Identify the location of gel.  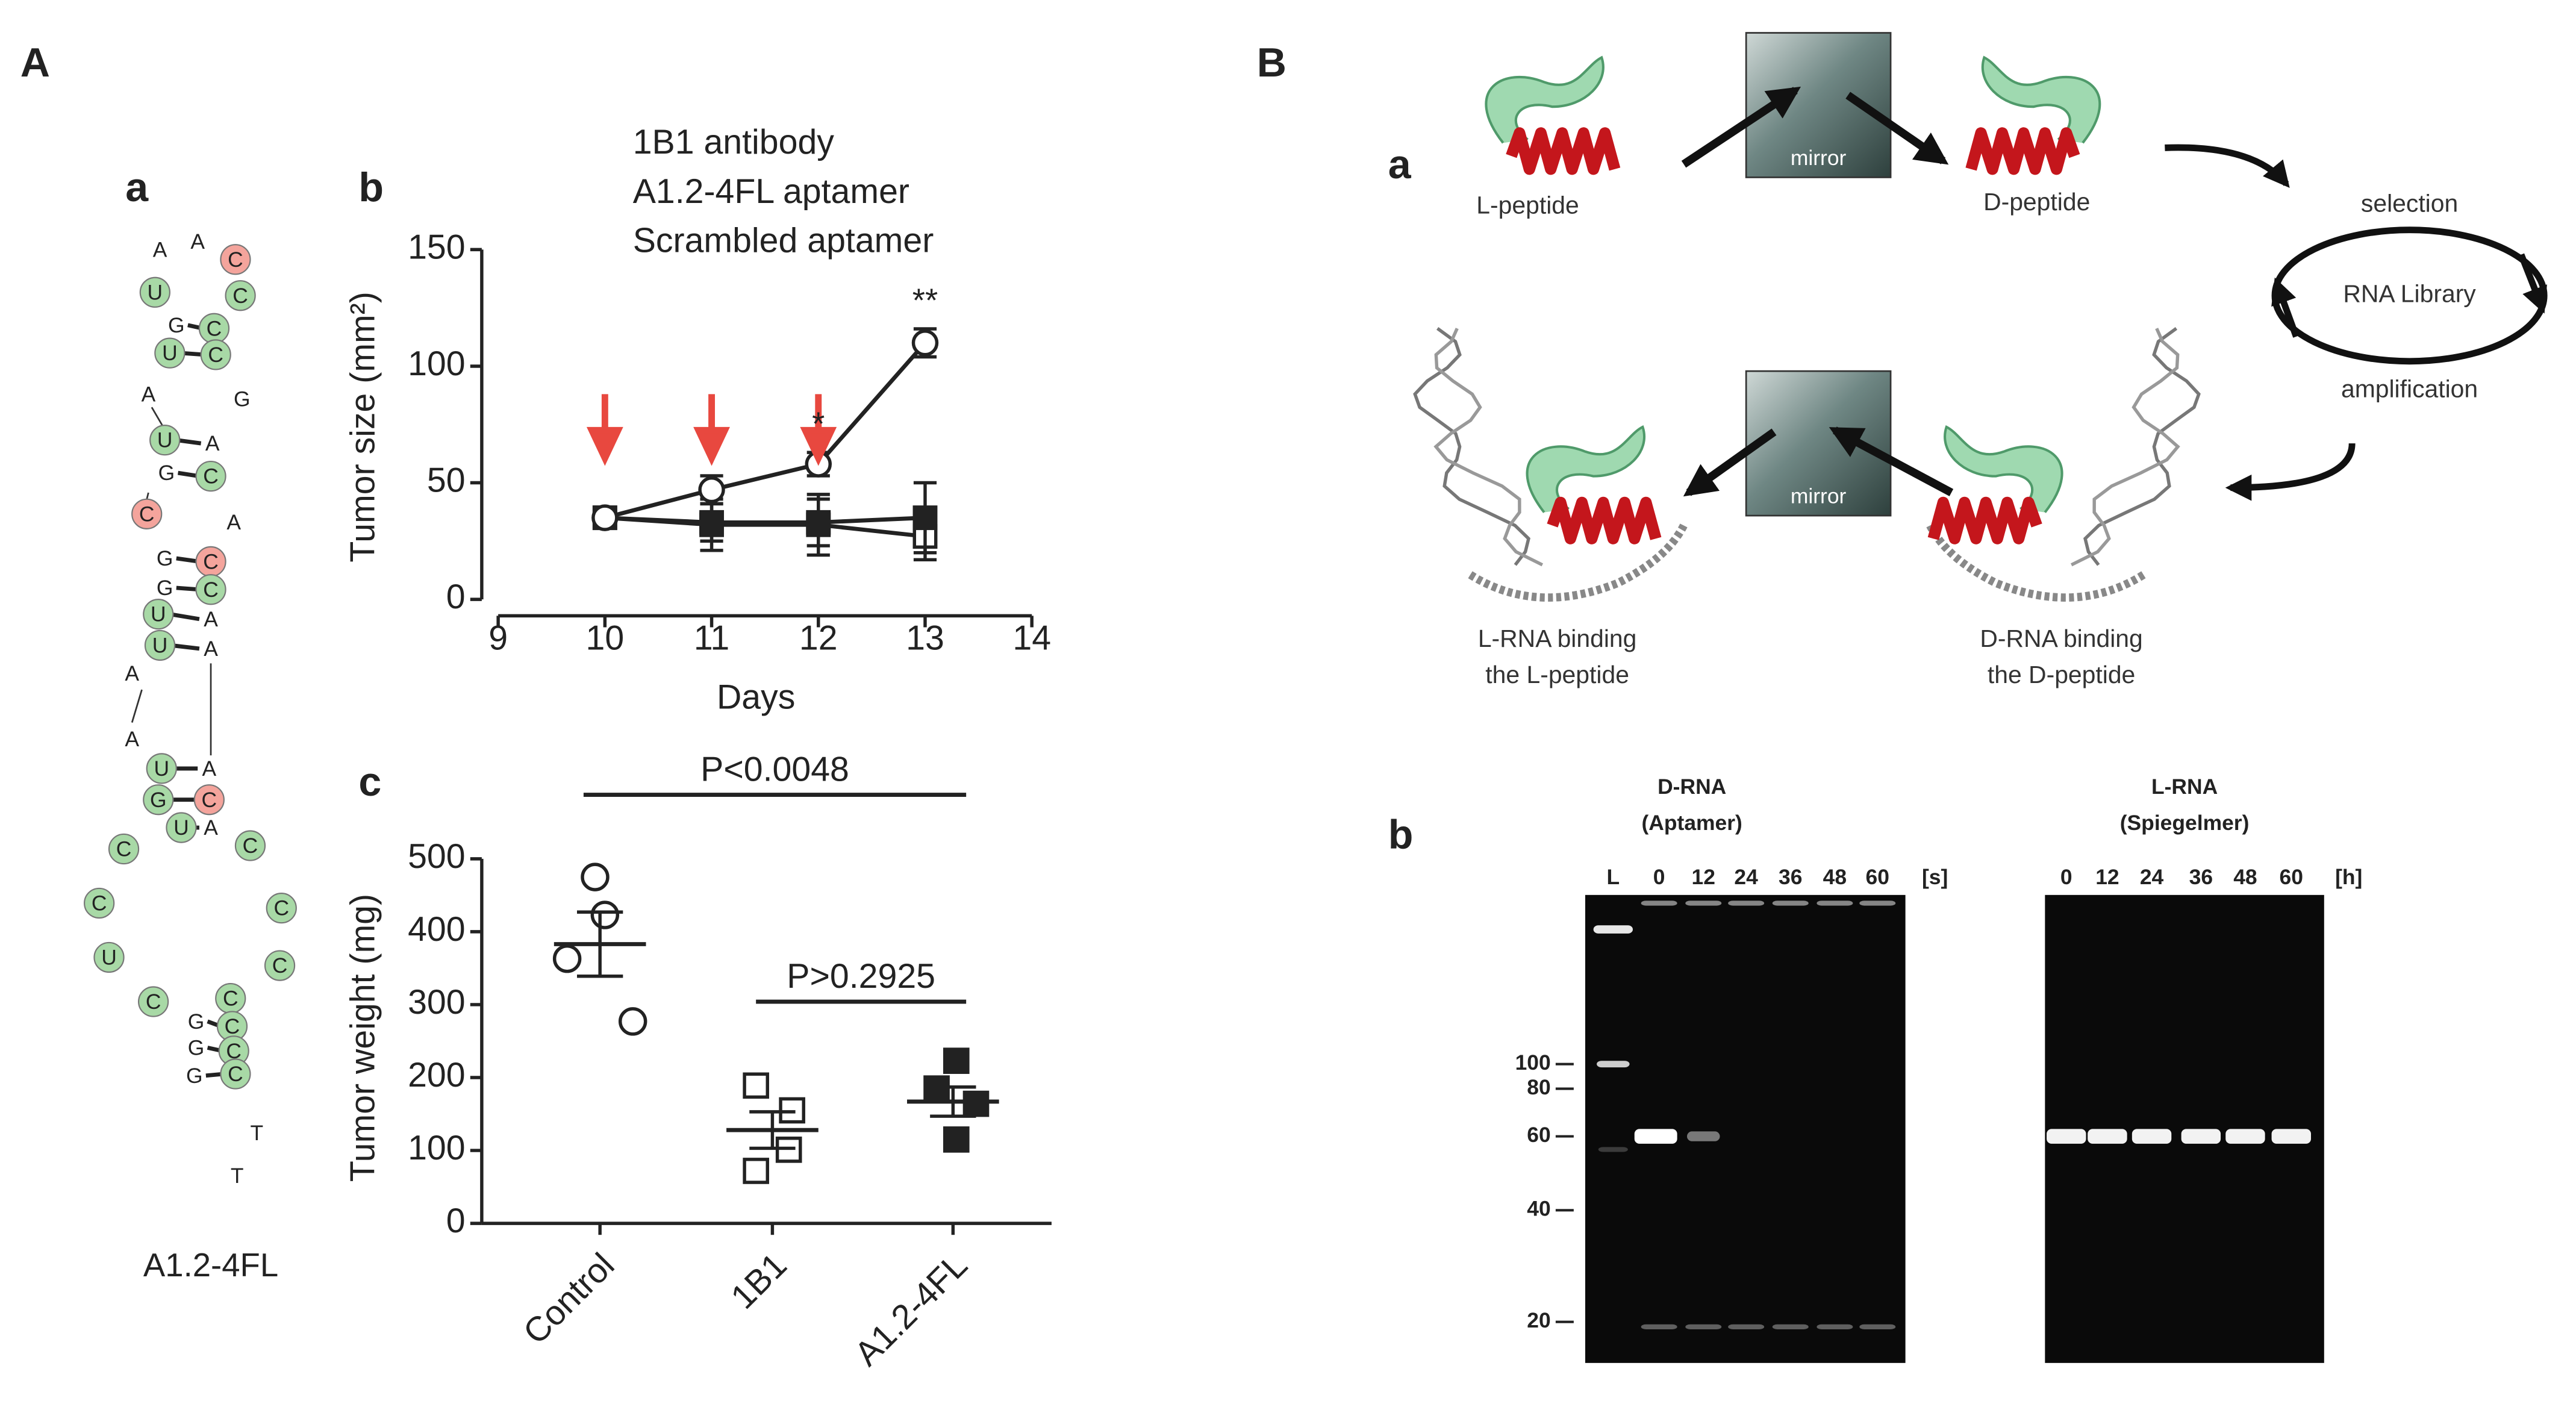
(1745, 1129).